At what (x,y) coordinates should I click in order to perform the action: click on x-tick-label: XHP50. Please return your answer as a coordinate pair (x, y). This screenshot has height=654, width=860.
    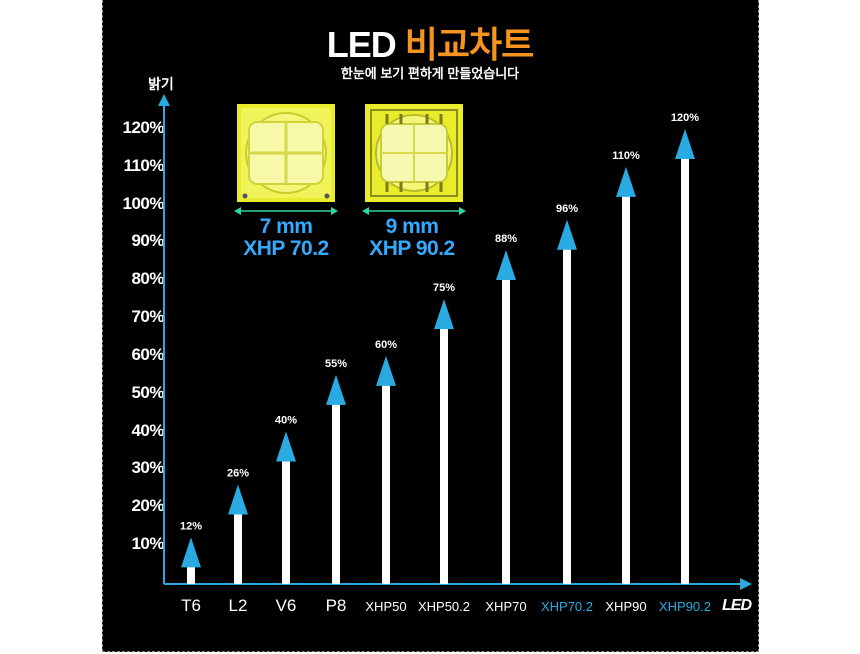
    Looking at the image, I should click on (385, 606).